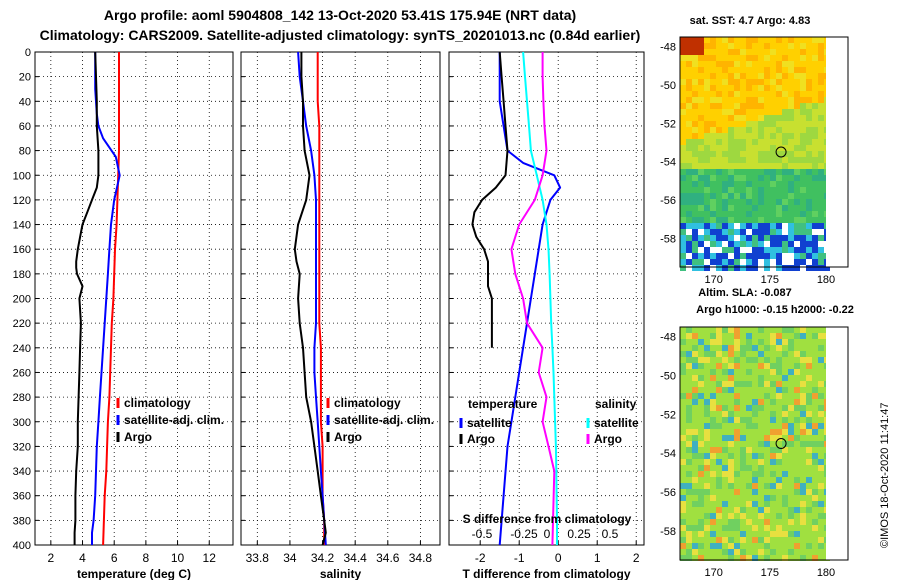 The image size is (900, 580). What do you see at coordinates (668, 454) in the screenshot?
I see `map-lat-label: -54` at bounding box center [668, 454].